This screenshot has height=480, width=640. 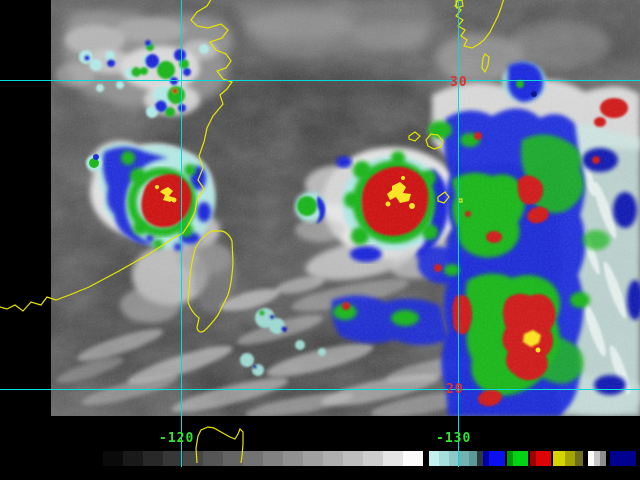 I want to click on luzon-coastline, so click(x=219, y=445).